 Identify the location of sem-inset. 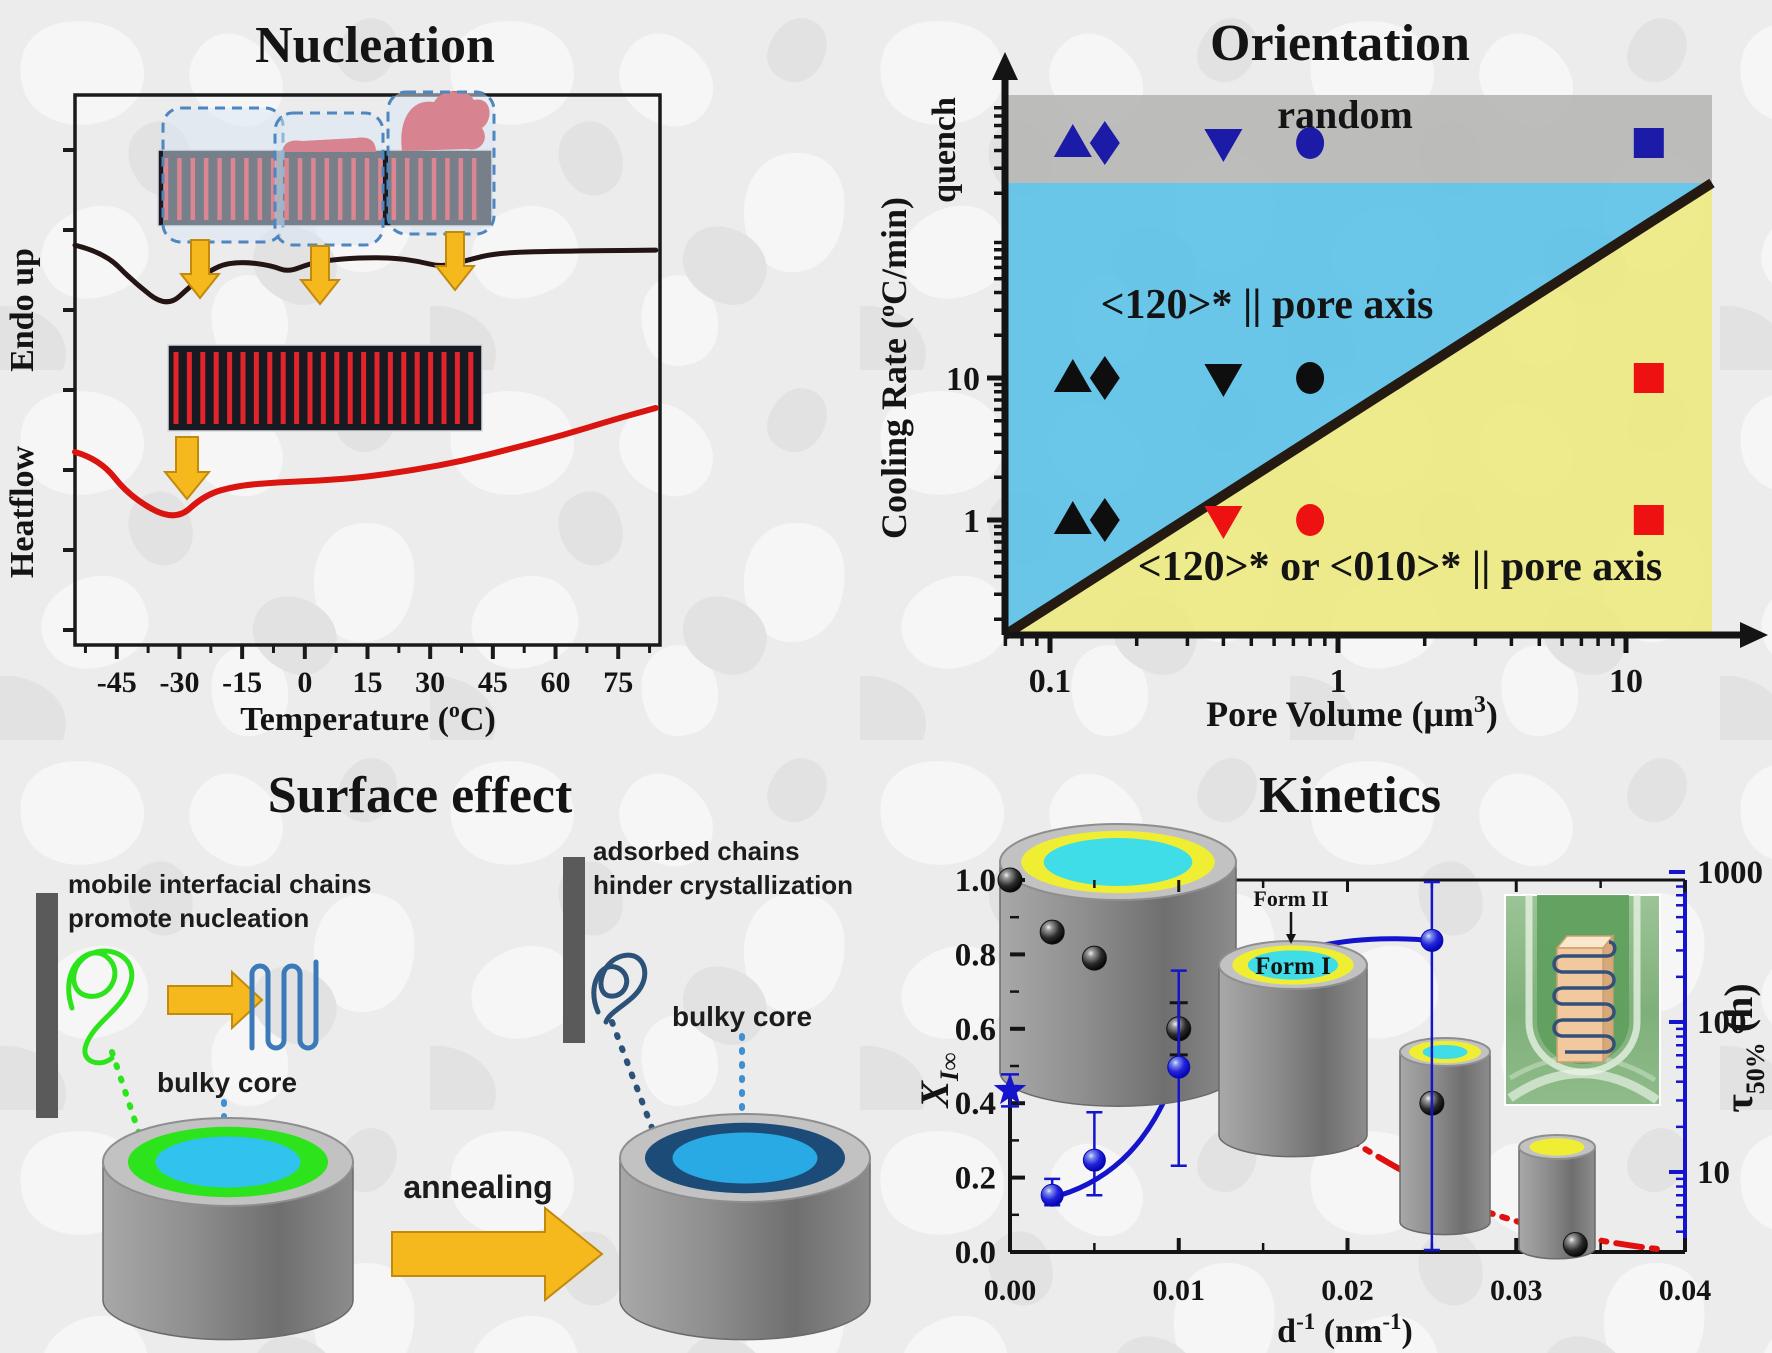
(1582, 1000).